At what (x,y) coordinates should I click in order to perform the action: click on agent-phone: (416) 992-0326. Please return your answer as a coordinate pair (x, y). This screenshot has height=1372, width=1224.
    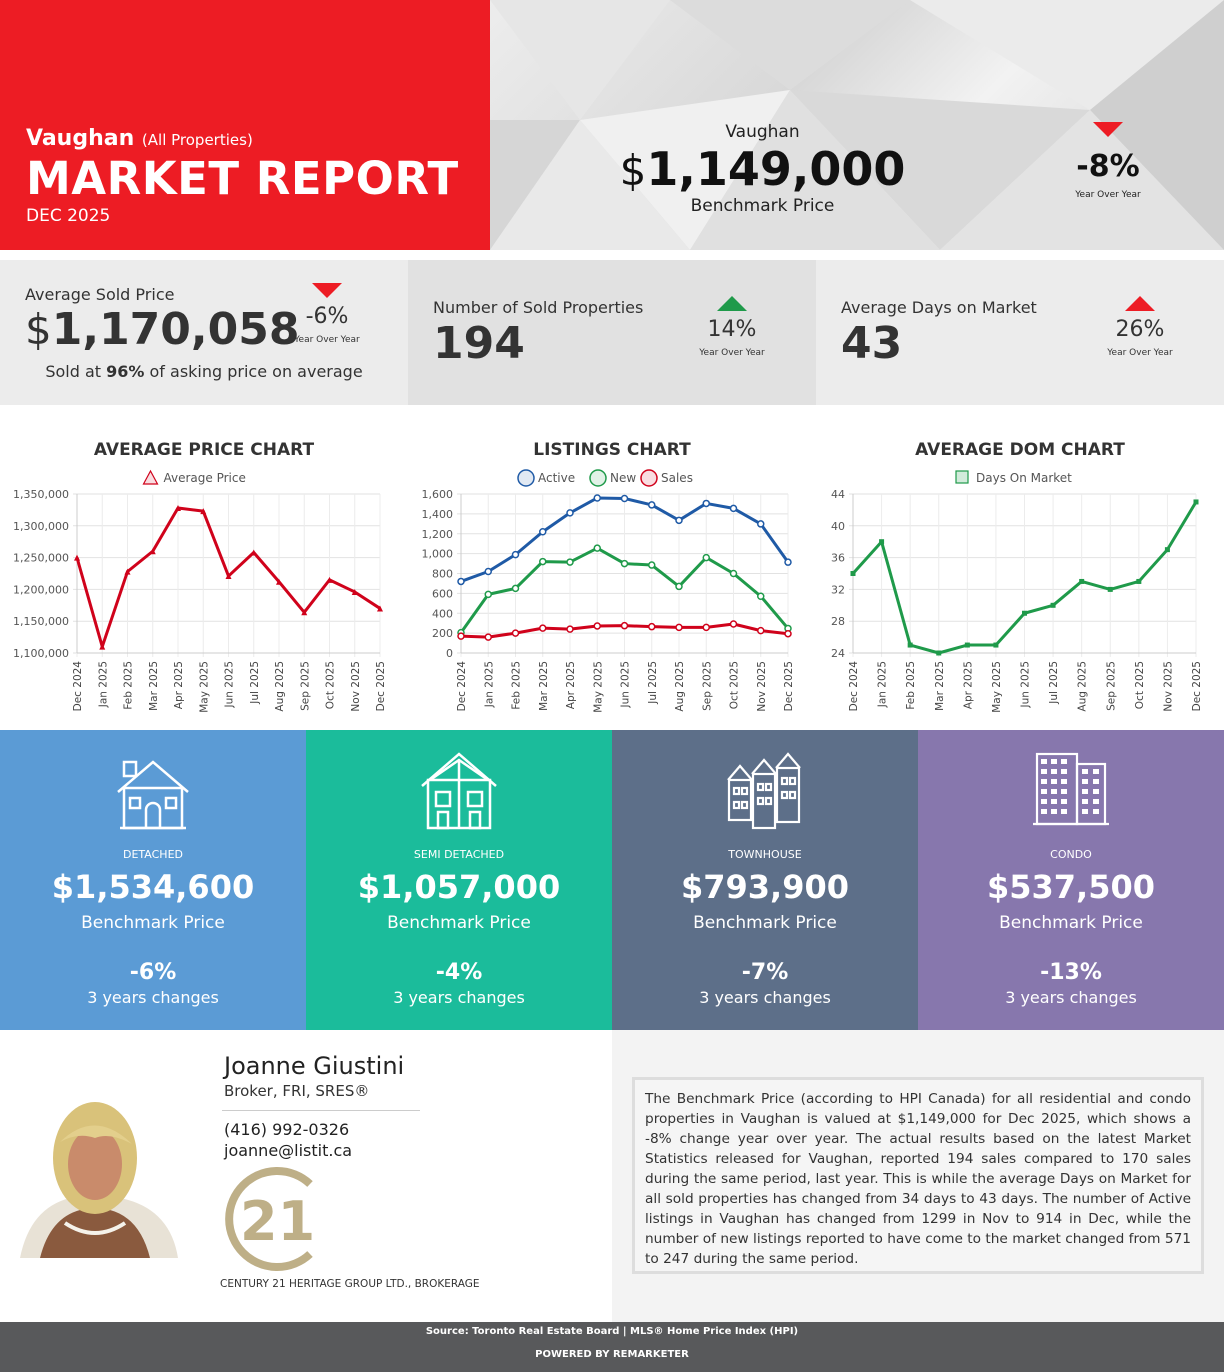
    Looking at the image, I should click on (287, 1129).